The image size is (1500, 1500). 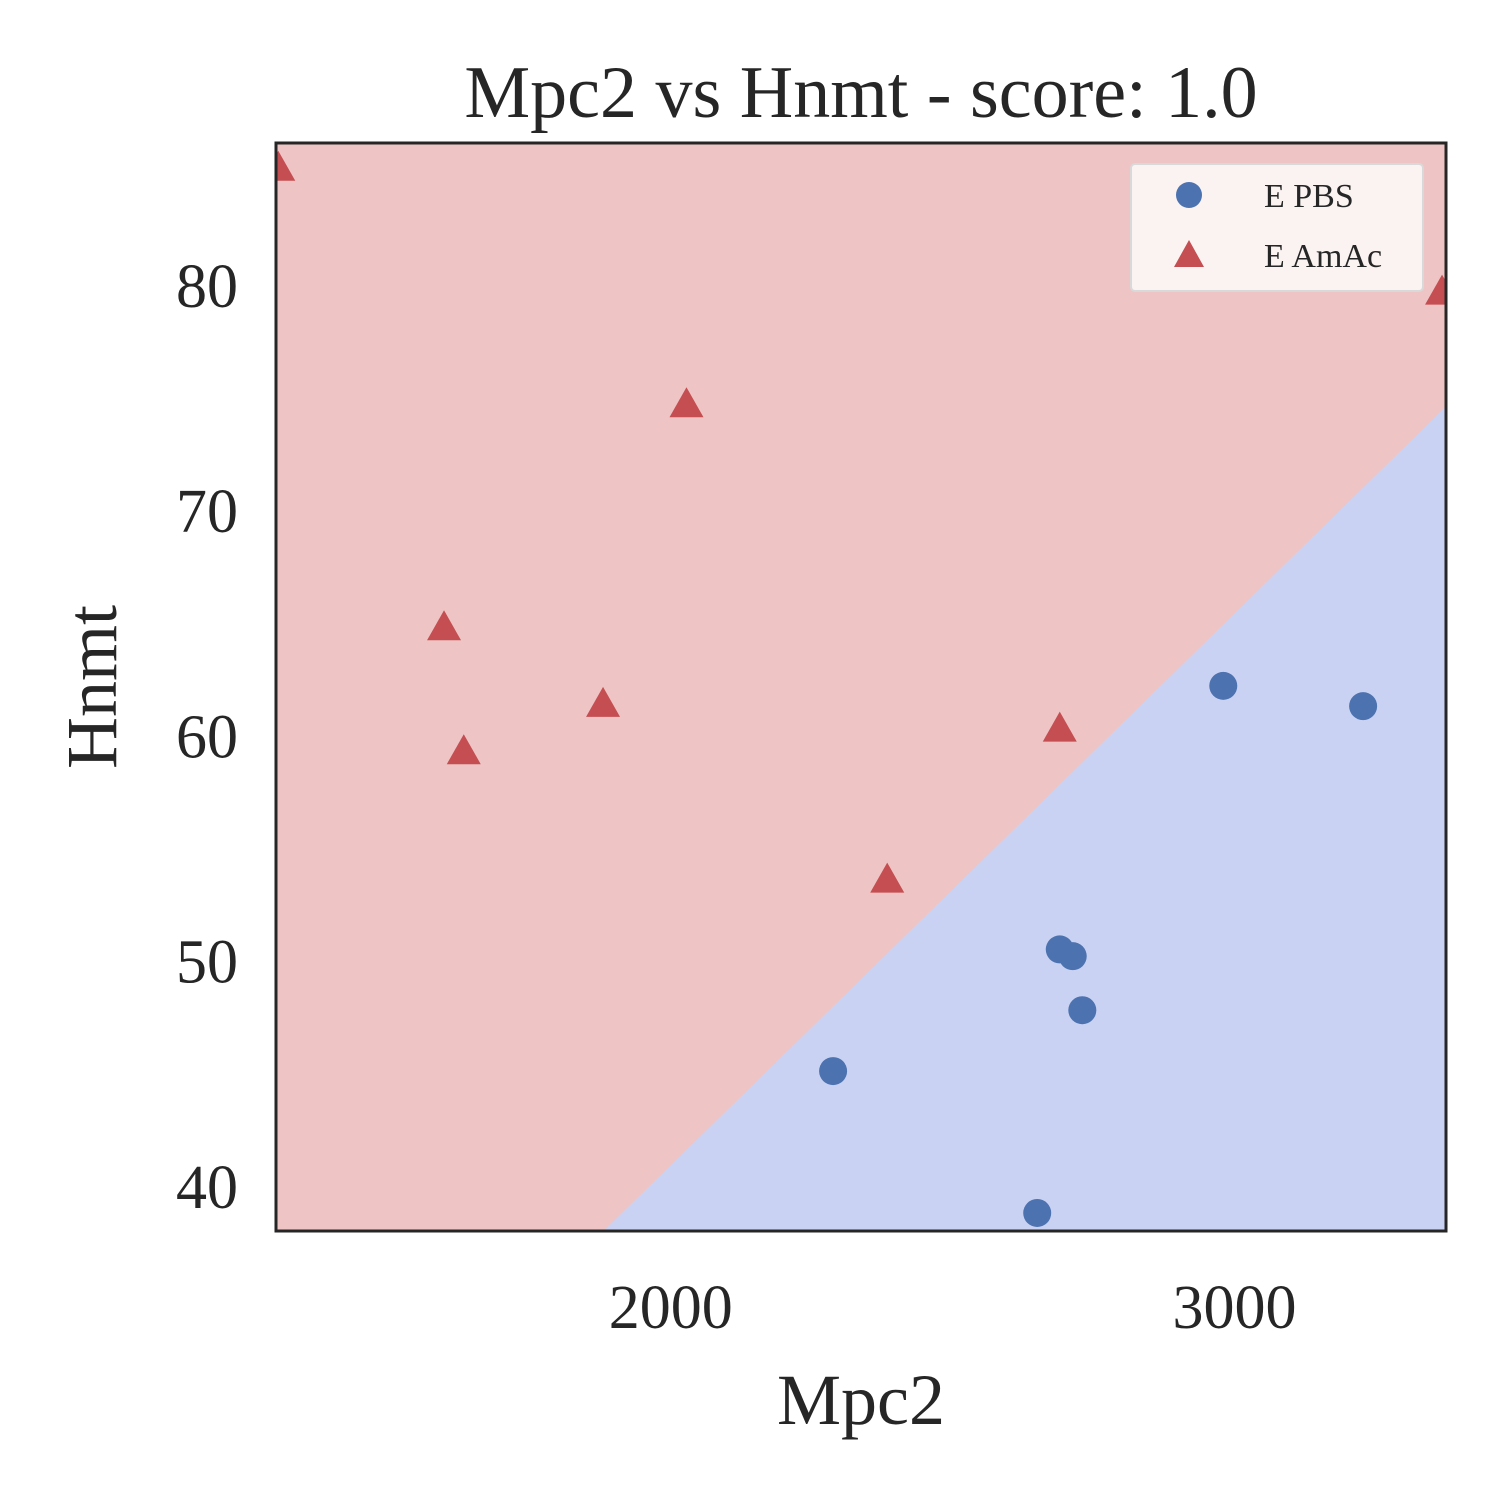 I want to click on y-tick-label-80: 80, so click(x=207, y=287).